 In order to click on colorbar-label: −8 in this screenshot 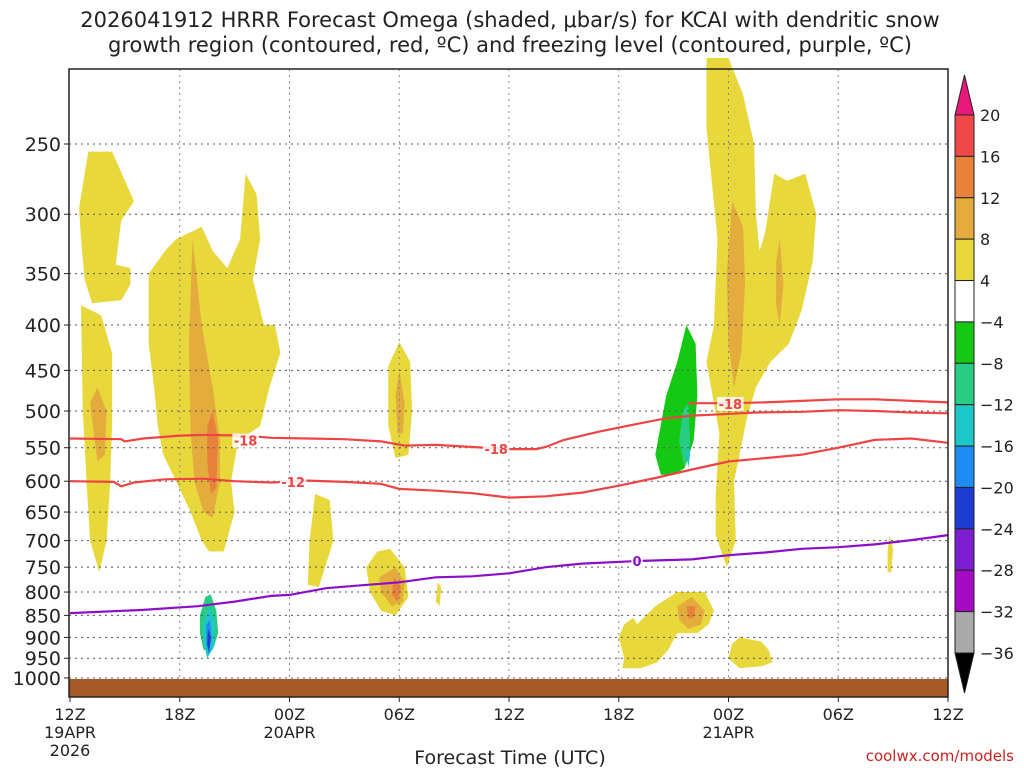, I will do `click(992, 363)`.